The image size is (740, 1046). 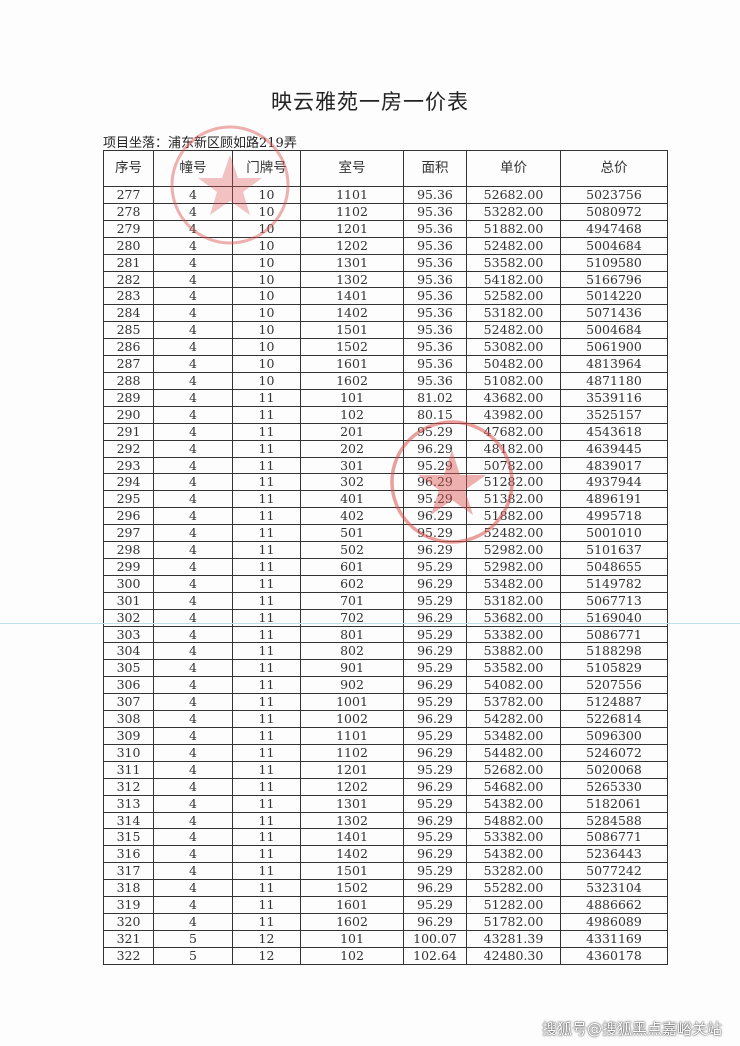 I want to click on table-cell: 1501, so click(x=352, y=330).